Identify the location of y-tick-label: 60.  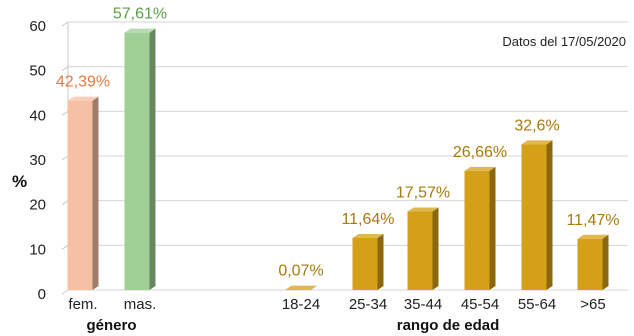
(37, 26).